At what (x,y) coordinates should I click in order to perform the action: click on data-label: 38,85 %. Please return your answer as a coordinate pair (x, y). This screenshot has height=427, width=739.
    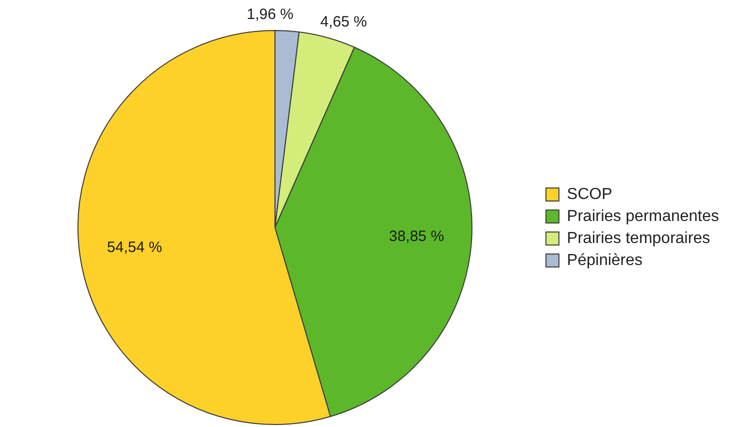
    Looking at the image, I should click on (416, 236).